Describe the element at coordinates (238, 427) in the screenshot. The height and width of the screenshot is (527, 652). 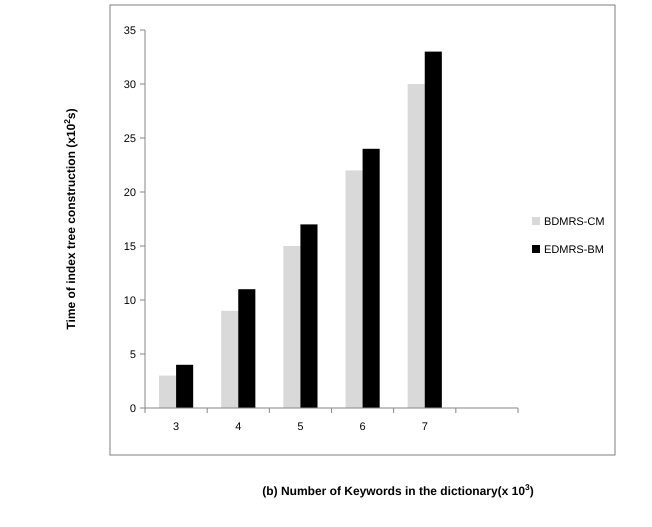
I see `x-tick-label: 4` at that location.